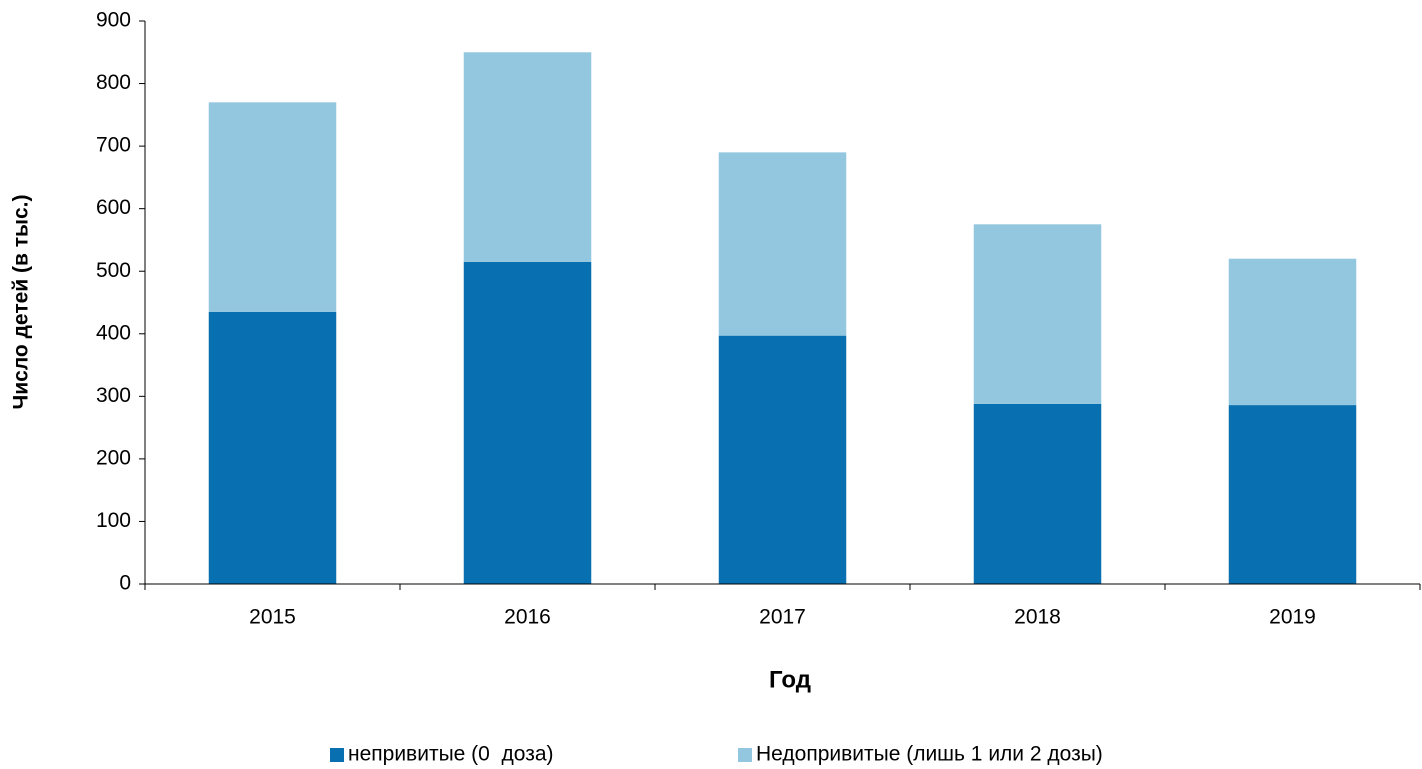 The height and width of the screenshot is (769, 1422). What do you see at coordinates (790, 679) in the screenshot?
I see `x-axis-label: Год` at bounding box center [790, 679].